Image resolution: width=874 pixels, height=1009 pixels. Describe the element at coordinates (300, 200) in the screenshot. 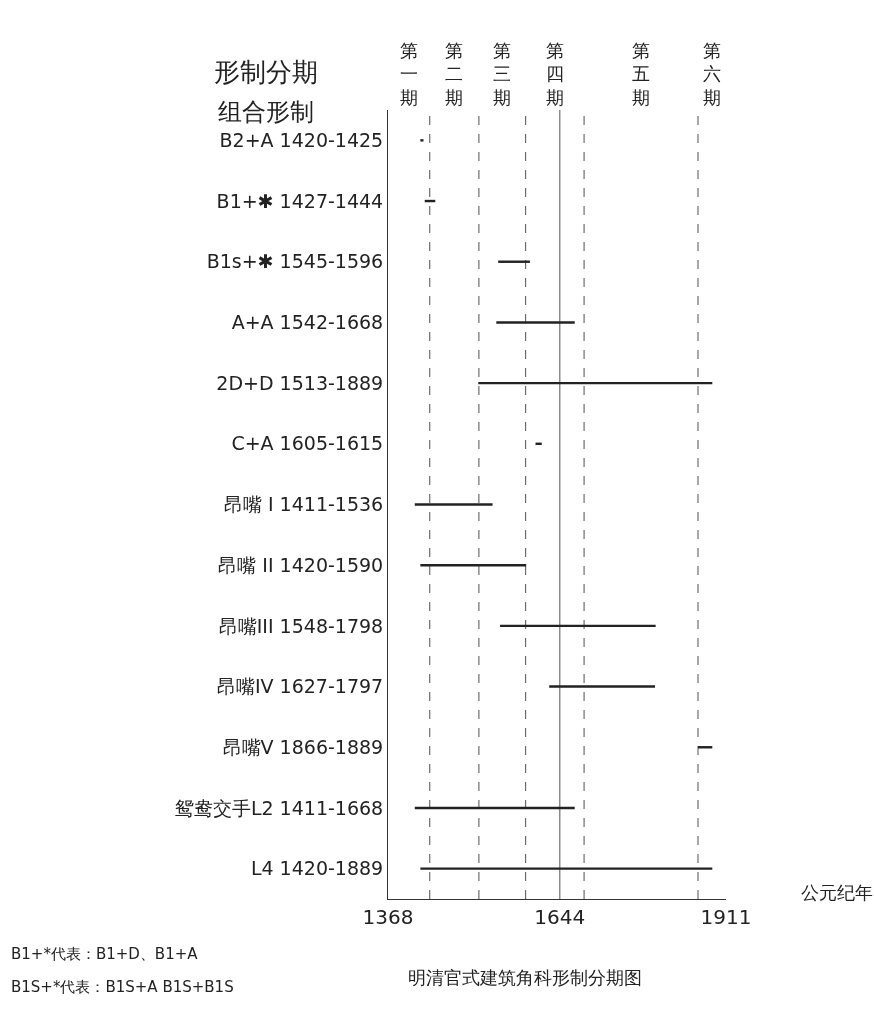

I see `y-tick-label: B1+✱ 1427-1444` at that location.